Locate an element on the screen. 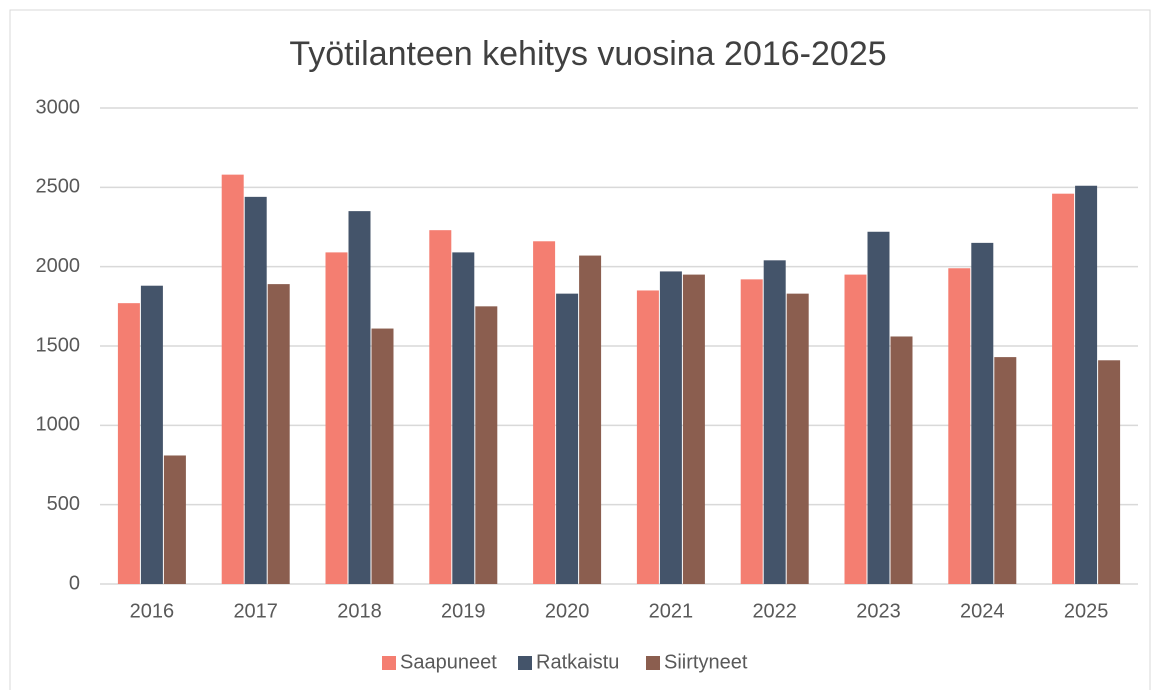 Image resolution: width=1154 pixels, height=690 pixels. x-tick-label: 2018 is located at coordinates (359, 611).